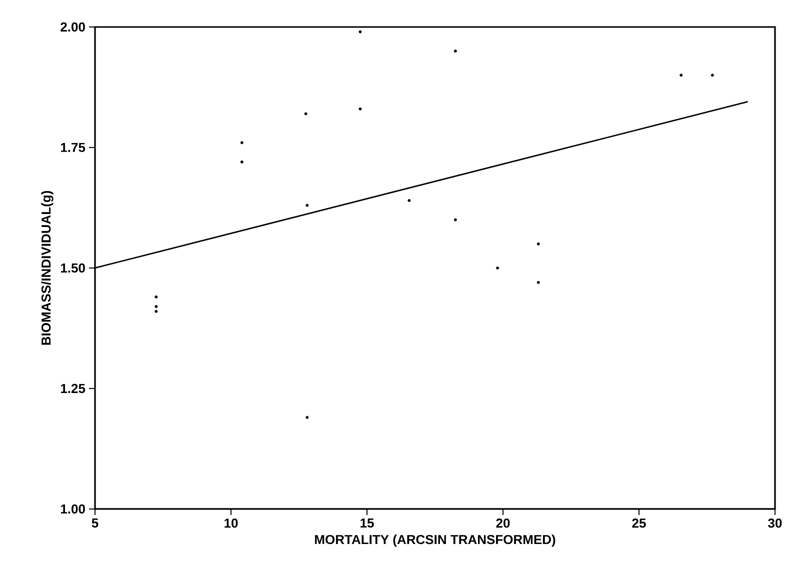 The width and height of the screenshot is (805, 569). Describe the element at coordinates (775, 523) in the screenshot. I see `x-tick-label: 30` at that location.